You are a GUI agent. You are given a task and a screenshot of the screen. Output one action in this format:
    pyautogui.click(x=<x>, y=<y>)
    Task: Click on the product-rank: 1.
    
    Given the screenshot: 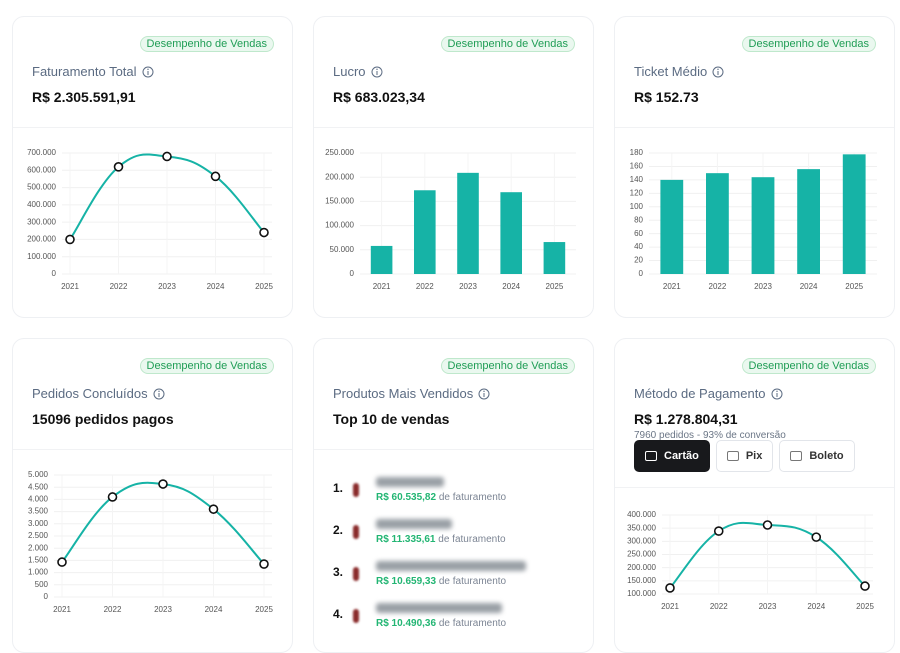 What is the action you would take?
    pyautogui.click(x=338, y=488)
    